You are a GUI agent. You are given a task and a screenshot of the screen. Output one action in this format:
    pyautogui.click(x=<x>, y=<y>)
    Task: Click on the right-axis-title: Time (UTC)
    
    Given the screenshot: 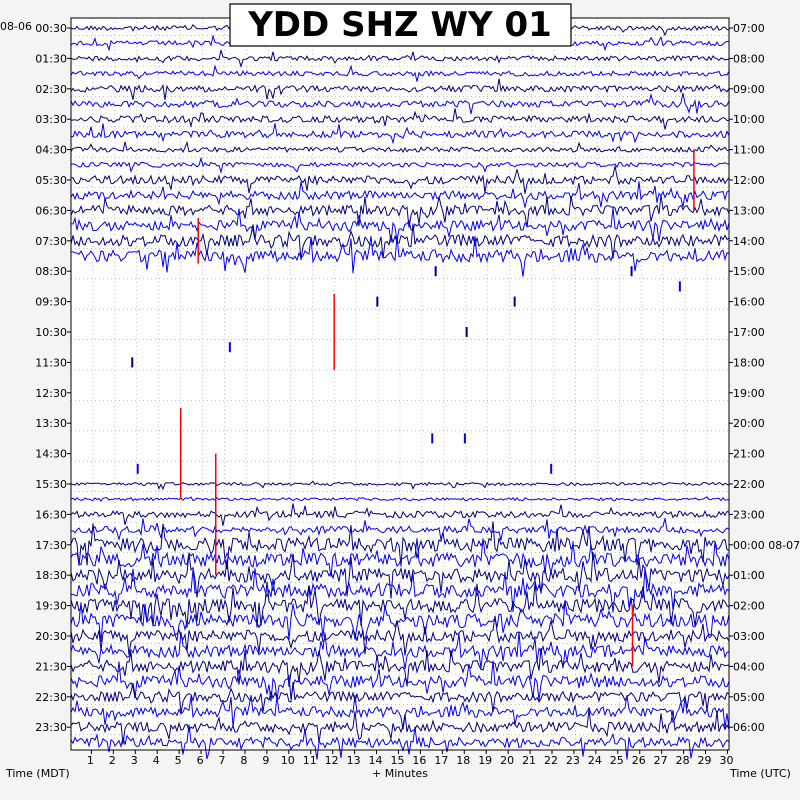 What is the action you would take?
    pyautogui.click(x=760, y=773)
    